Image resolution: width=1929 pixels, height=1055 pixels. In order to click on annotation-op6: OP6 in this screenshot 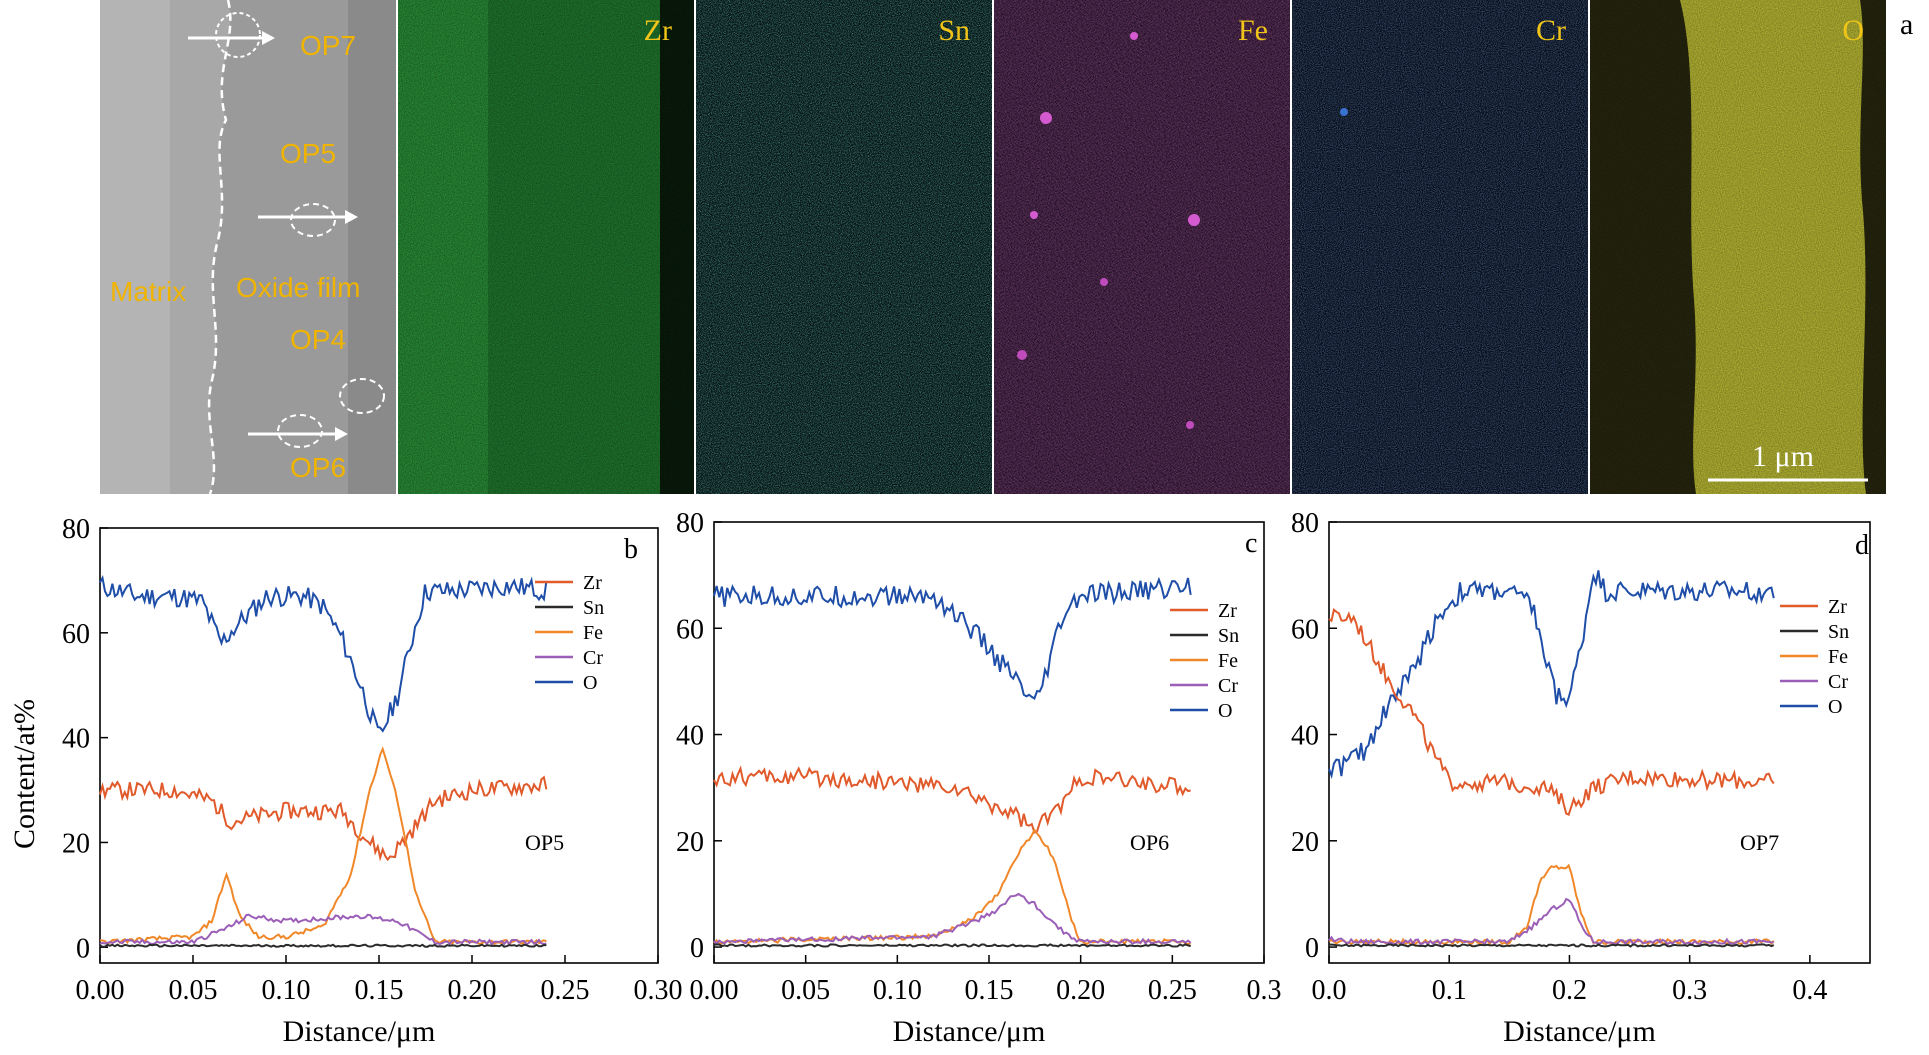, I will do `click(1149, 842)`.